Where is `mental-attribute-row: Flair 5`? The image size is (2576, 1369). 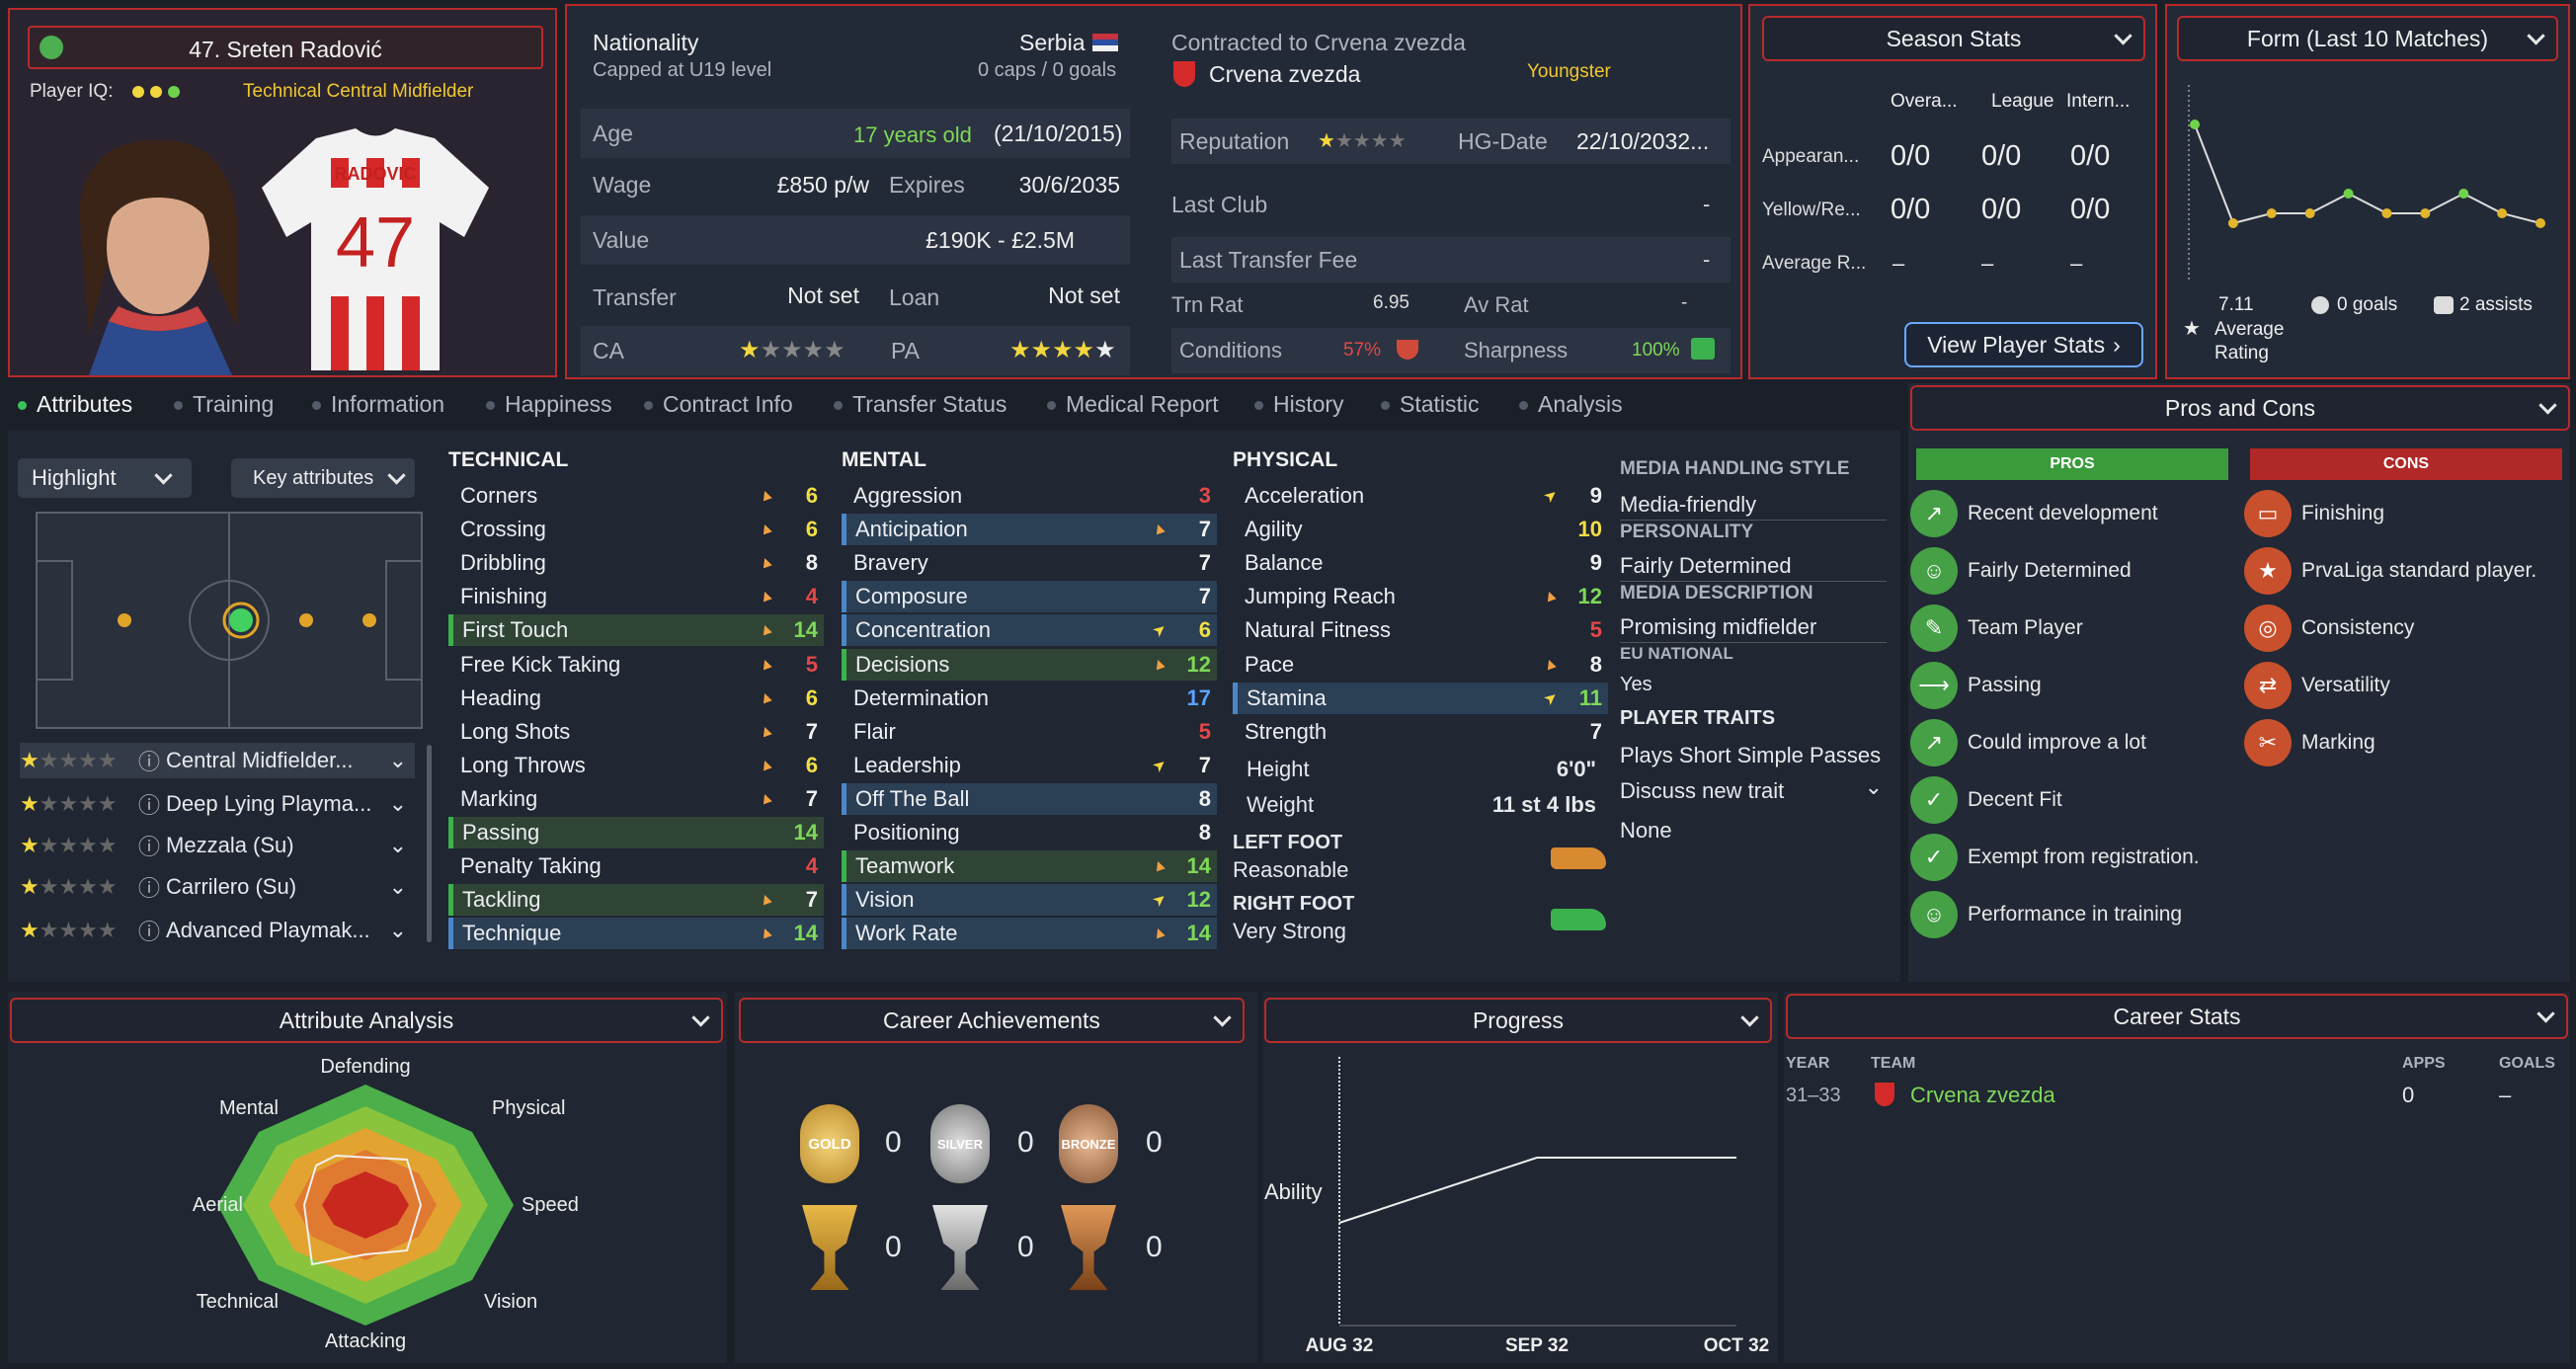 mental-attribute-row: Flair 5 is located at coordinates (1029, 732).